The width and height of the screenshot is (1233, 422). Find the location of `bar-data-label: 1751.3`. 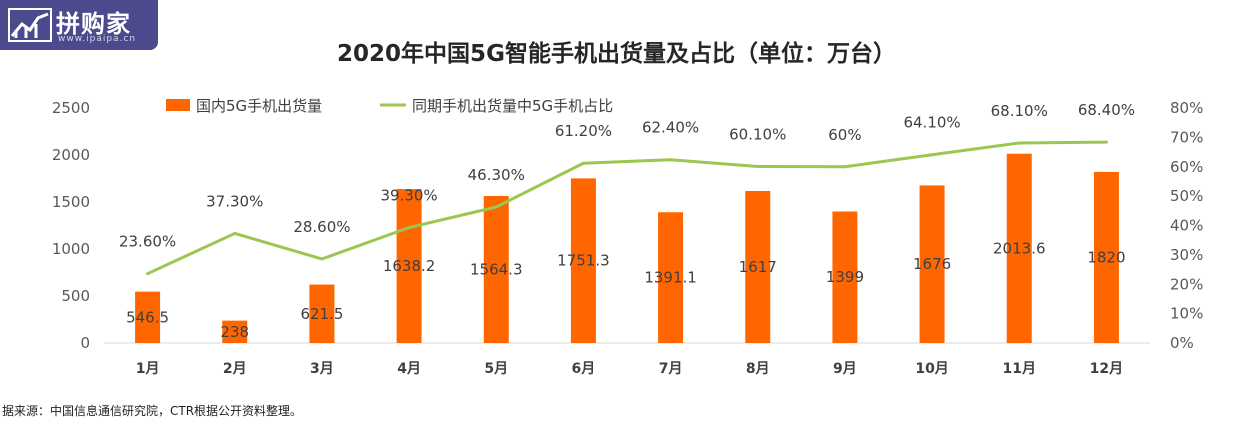

bar-data-label: 1751.3 is located at coordinates (583, 261).